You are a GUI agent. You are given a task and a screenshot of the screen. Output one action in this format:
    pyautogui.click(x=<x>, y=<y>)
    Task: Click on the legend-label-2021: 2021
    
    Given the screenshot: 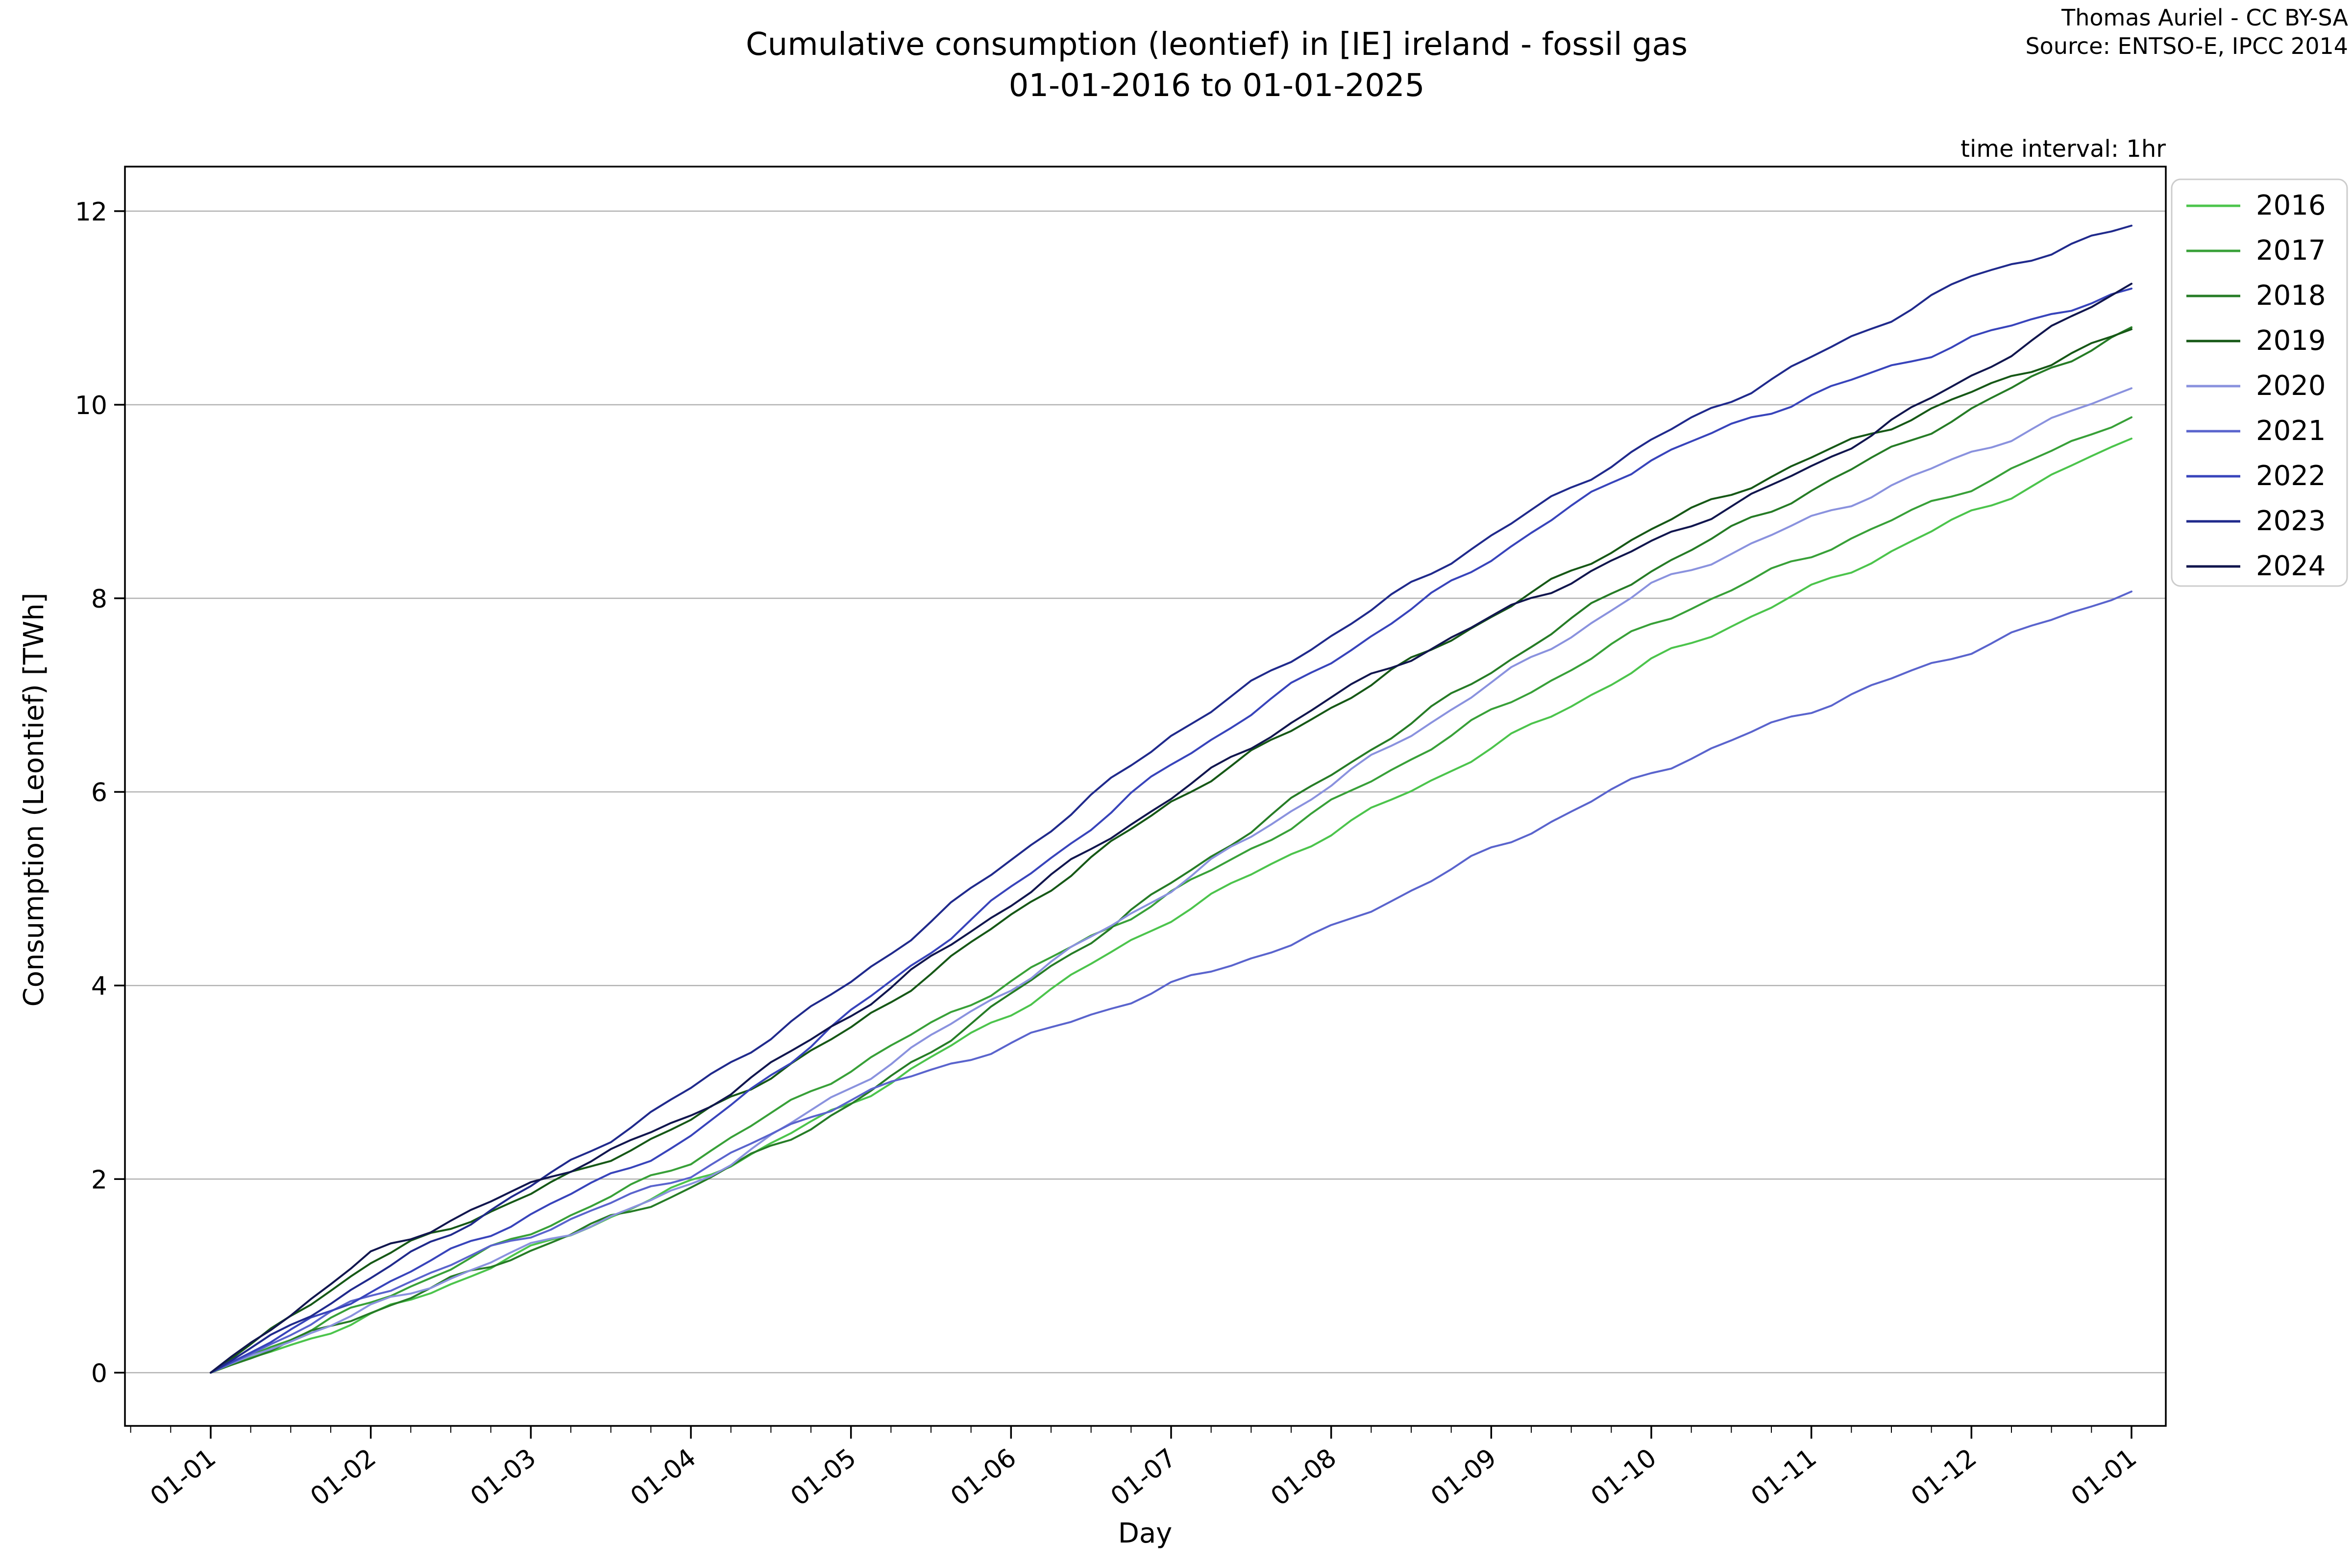 What is the action you would take?
    pyautogui.click(x=2291, y=431)
    